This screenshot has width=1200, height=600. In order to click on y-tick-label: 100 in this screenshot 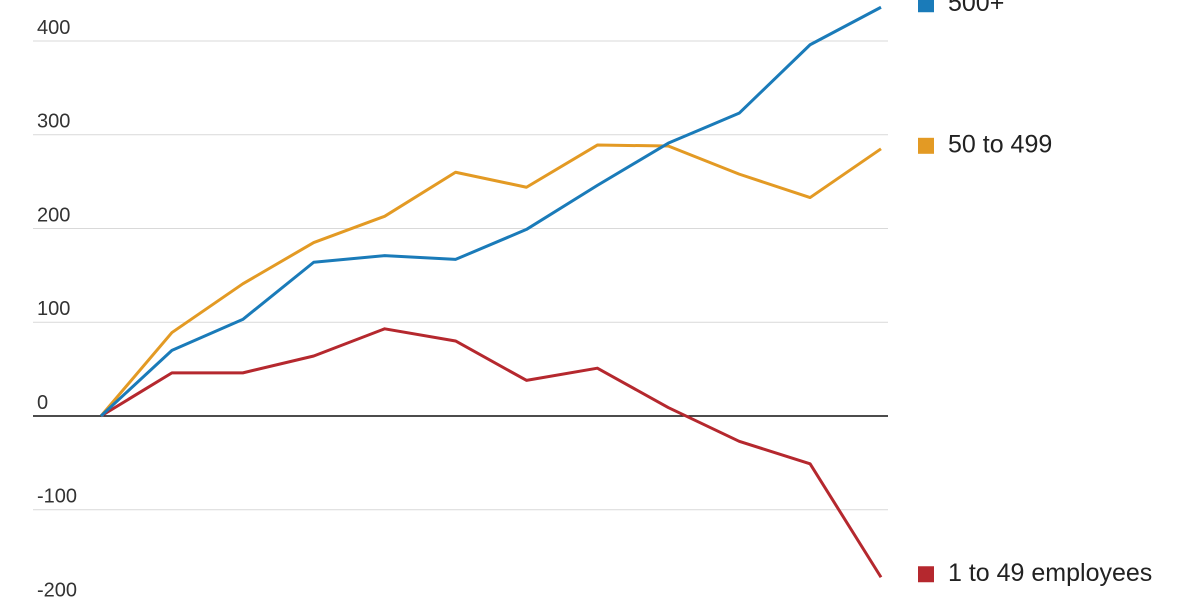, I will do `click(53, 309)`.